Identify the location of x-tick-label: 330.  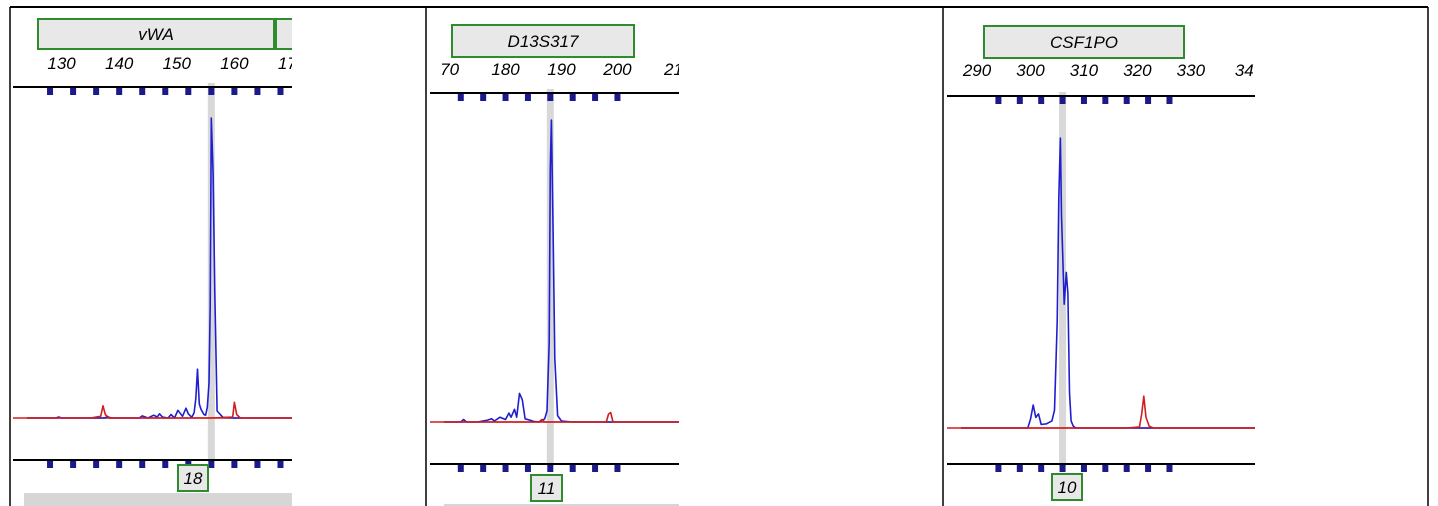
(1191, 70).